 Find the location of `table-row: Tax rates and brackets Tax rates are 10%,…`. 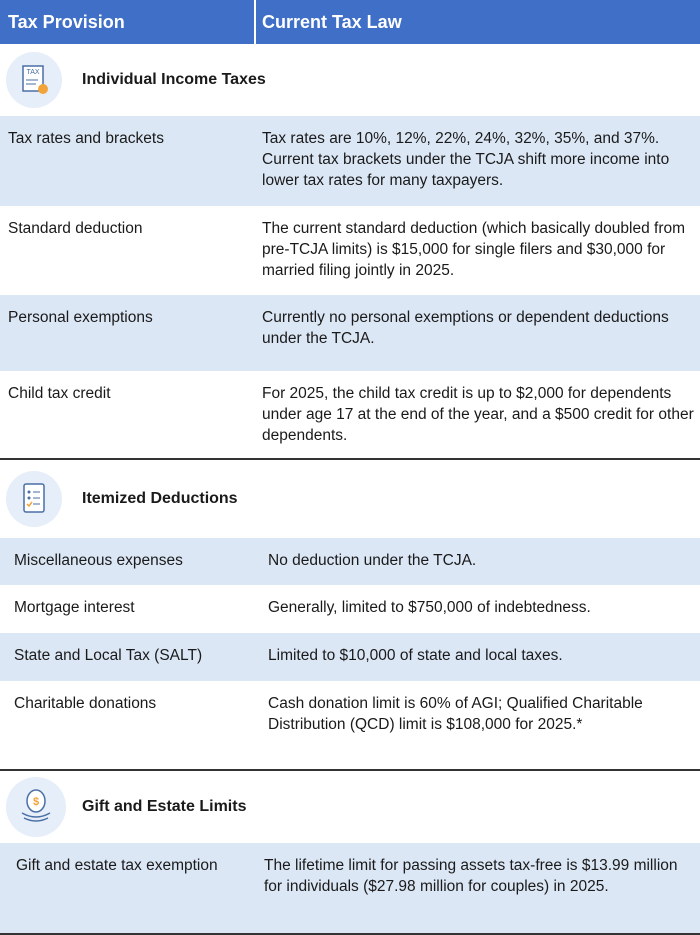

table-row: Tax rates and brackets Tax rates are 10%,… is located at coordinates (350, 161).